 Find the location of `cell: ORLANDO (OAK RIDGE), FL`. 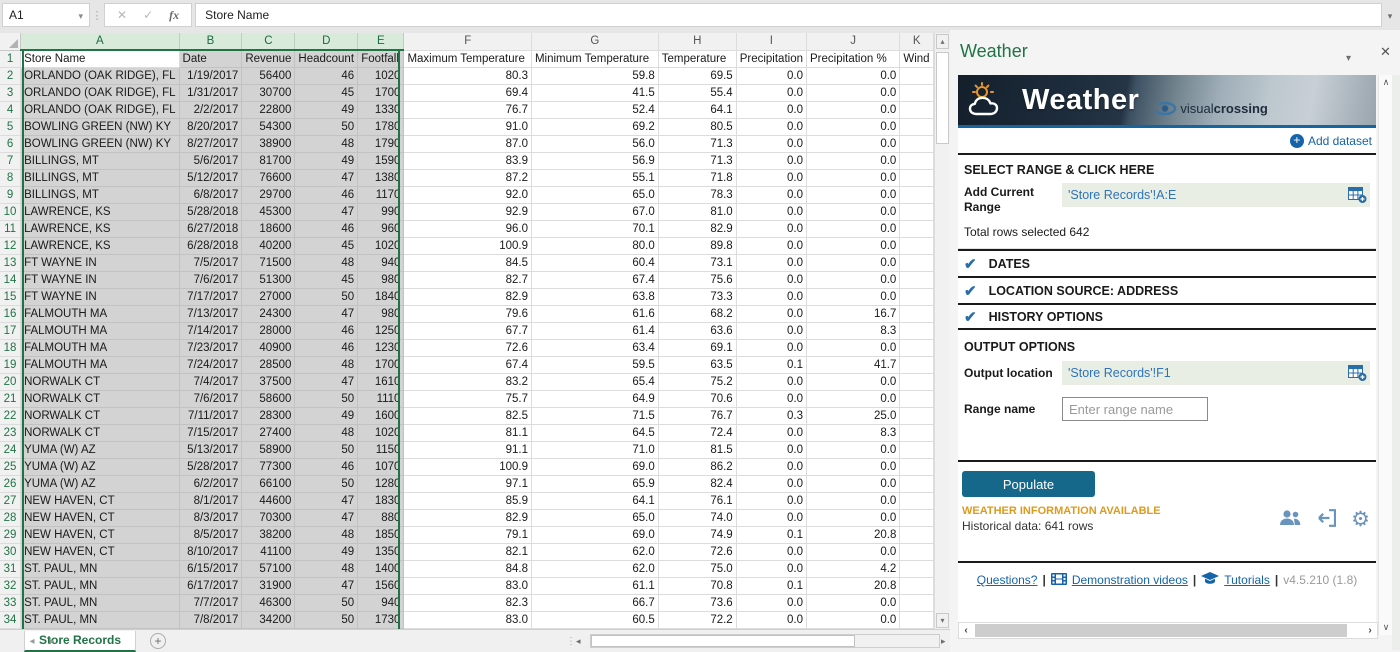

cell: ORLANDO (OAK RIDGE), FL is located at coordinates (100, 110).